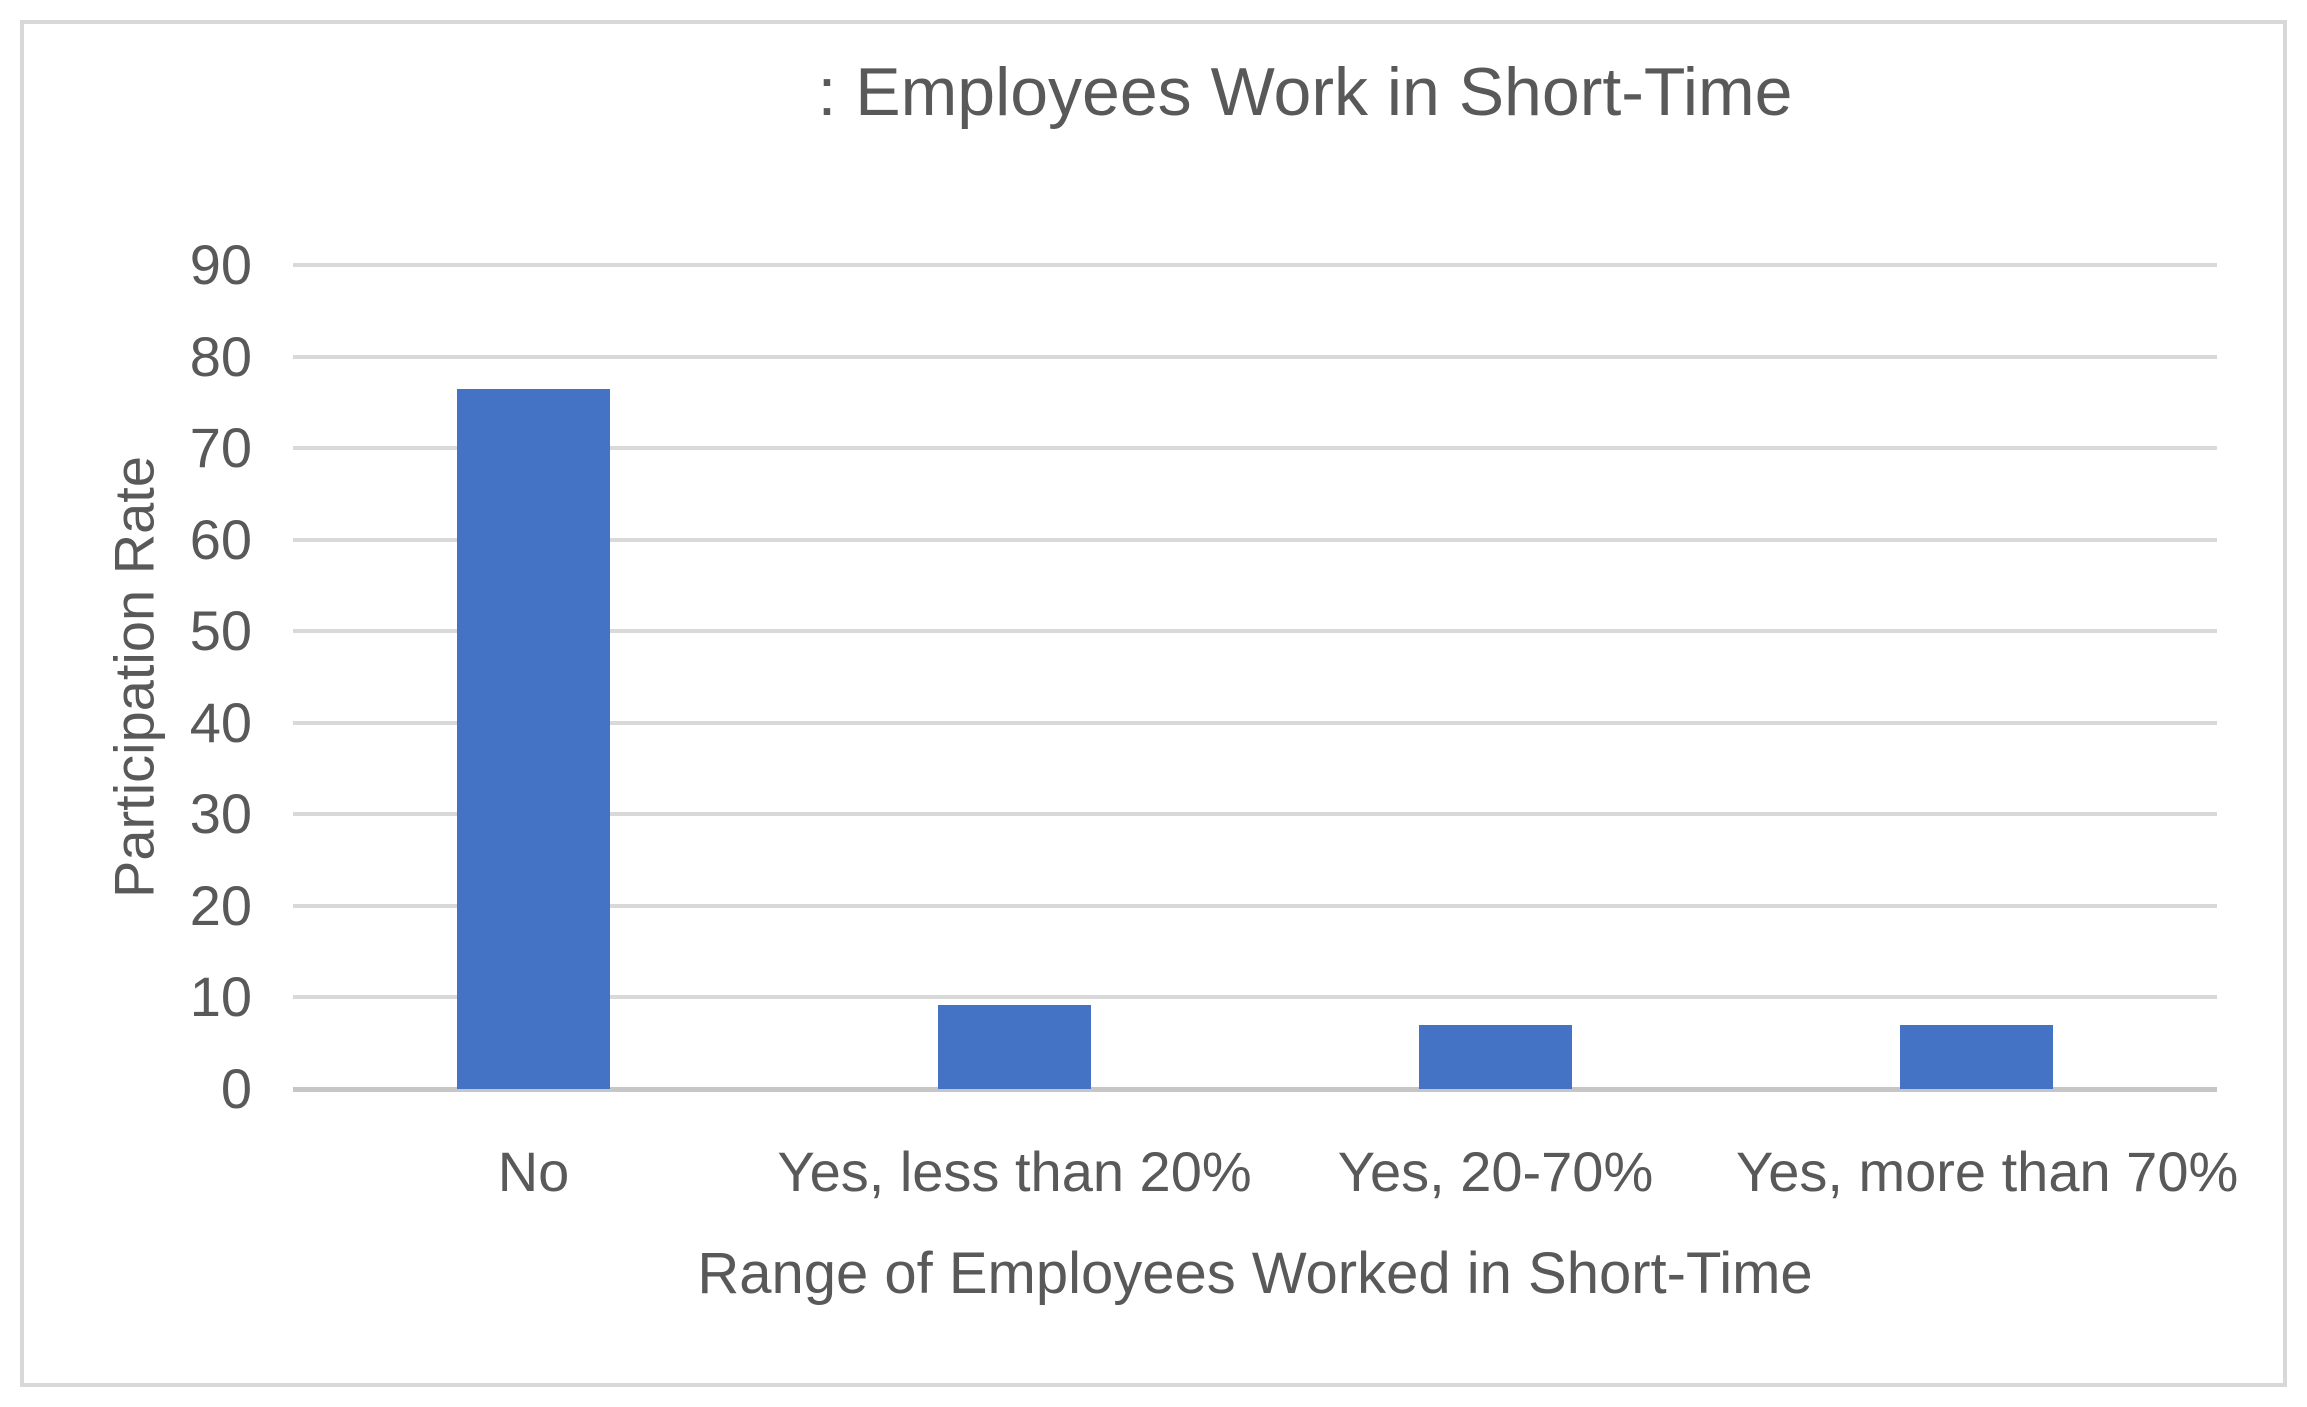  What do you see at coordinates (1014, 1171) in the screenshot?
I see `x-category-label: Yes, less than 20%` at bounding box center [1014, 1171].